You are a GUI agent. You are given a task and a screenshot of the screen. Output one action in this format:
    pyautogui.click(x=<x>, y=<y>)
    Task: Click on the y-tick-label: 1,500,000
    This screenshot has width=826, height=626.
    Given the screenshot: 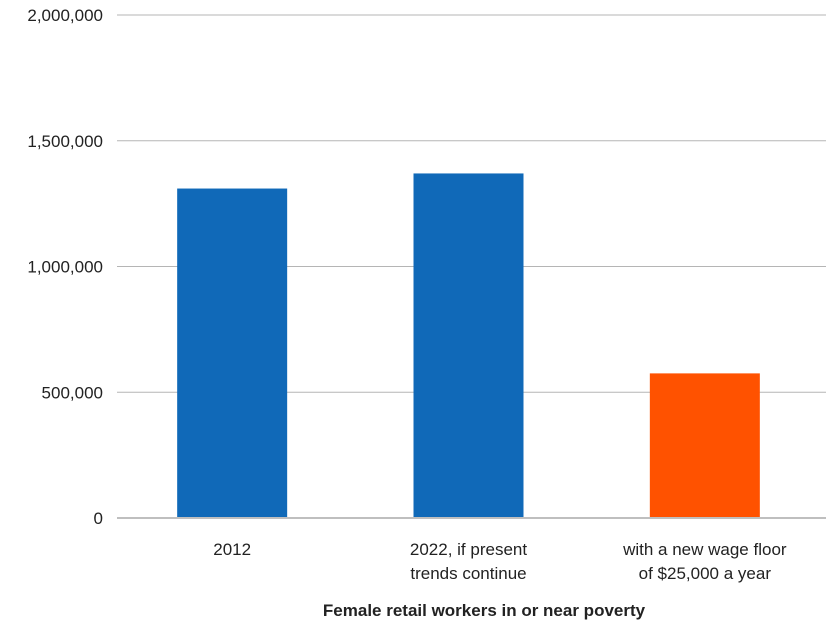 What is the action you would take?
    pyautogui.click(x=65, y=141)
    